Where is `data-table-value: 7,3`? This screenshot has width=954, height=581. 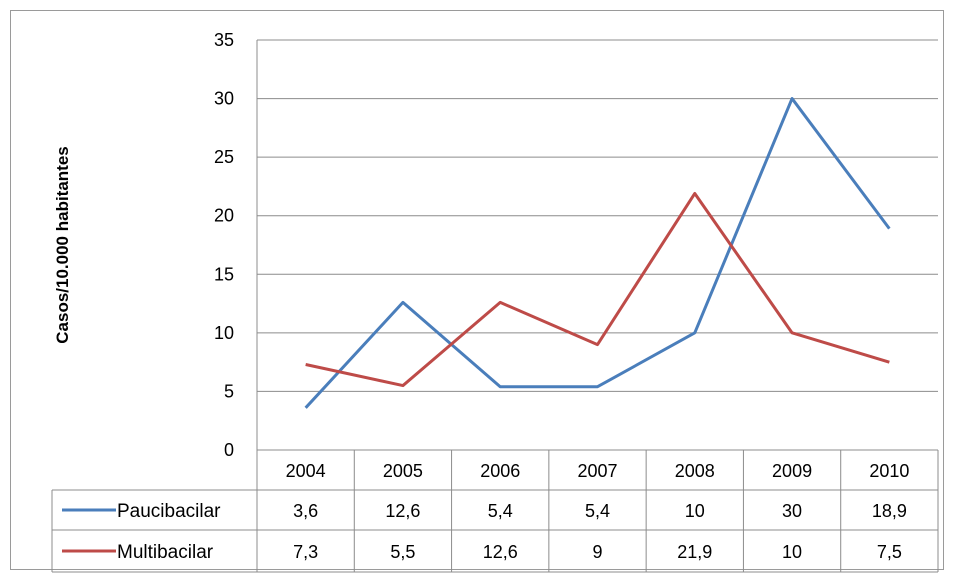
data-table-value: 7,3 is located at coordinates (305, 552).